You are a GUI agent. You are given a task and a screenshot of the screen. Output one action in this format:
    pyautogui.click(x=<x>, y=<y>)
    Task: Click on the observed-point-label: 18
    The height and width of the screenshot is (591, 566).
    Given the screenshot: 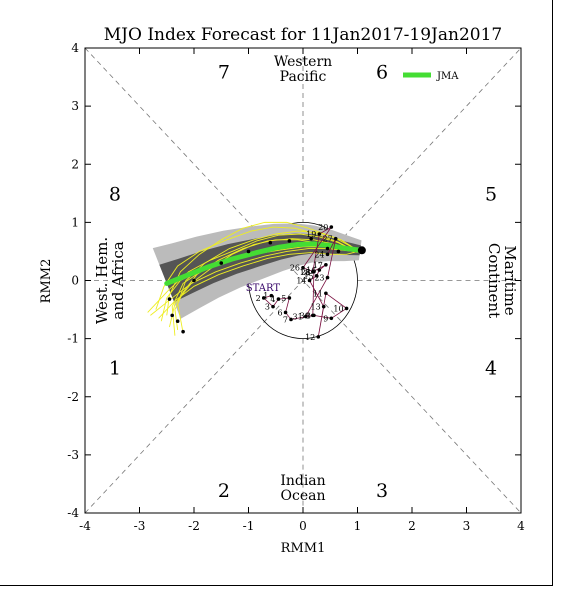 What is the action you would take?
    pyautogui.click(x=305, y=272)
    